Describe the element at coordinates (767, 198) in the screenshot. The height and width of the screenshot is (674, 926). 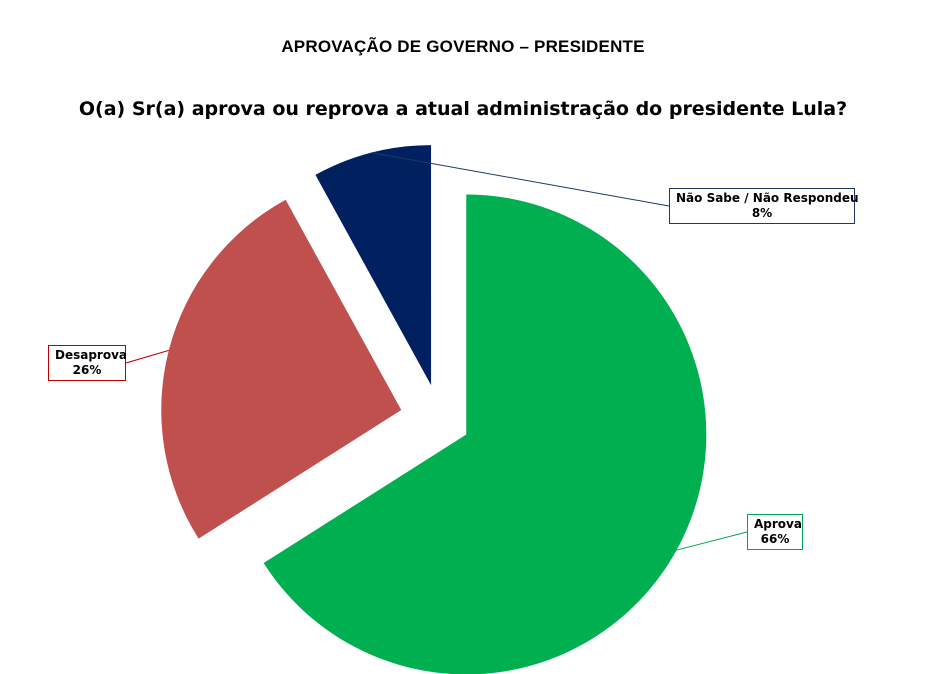
I see `data-label-category: Não Sabe / Não Respondeu` at that location.